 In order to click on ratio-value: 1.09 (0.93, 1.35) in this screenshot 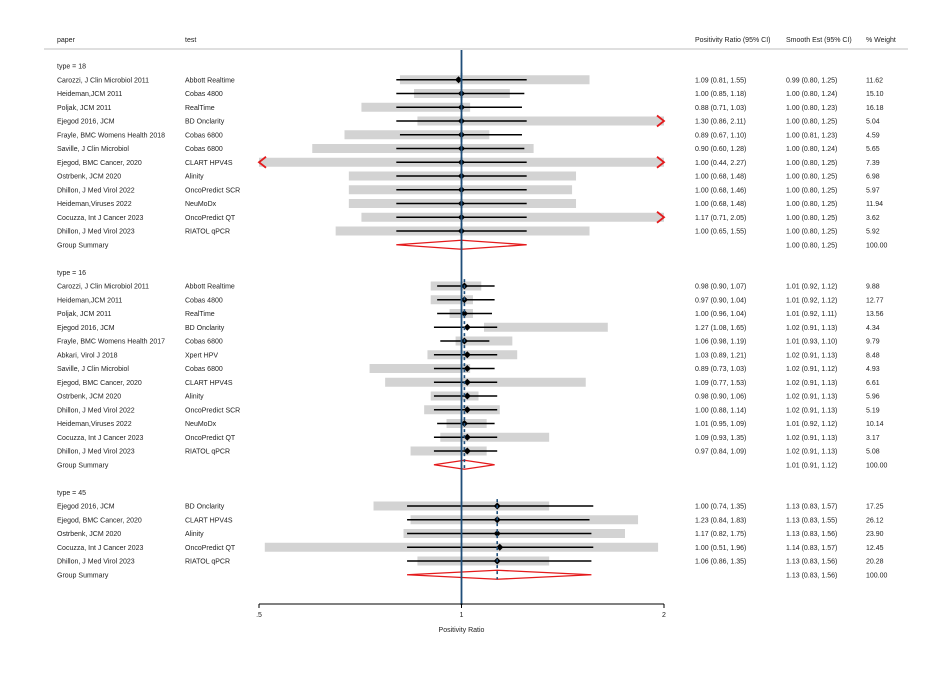, I will do `click(720, 438)`.